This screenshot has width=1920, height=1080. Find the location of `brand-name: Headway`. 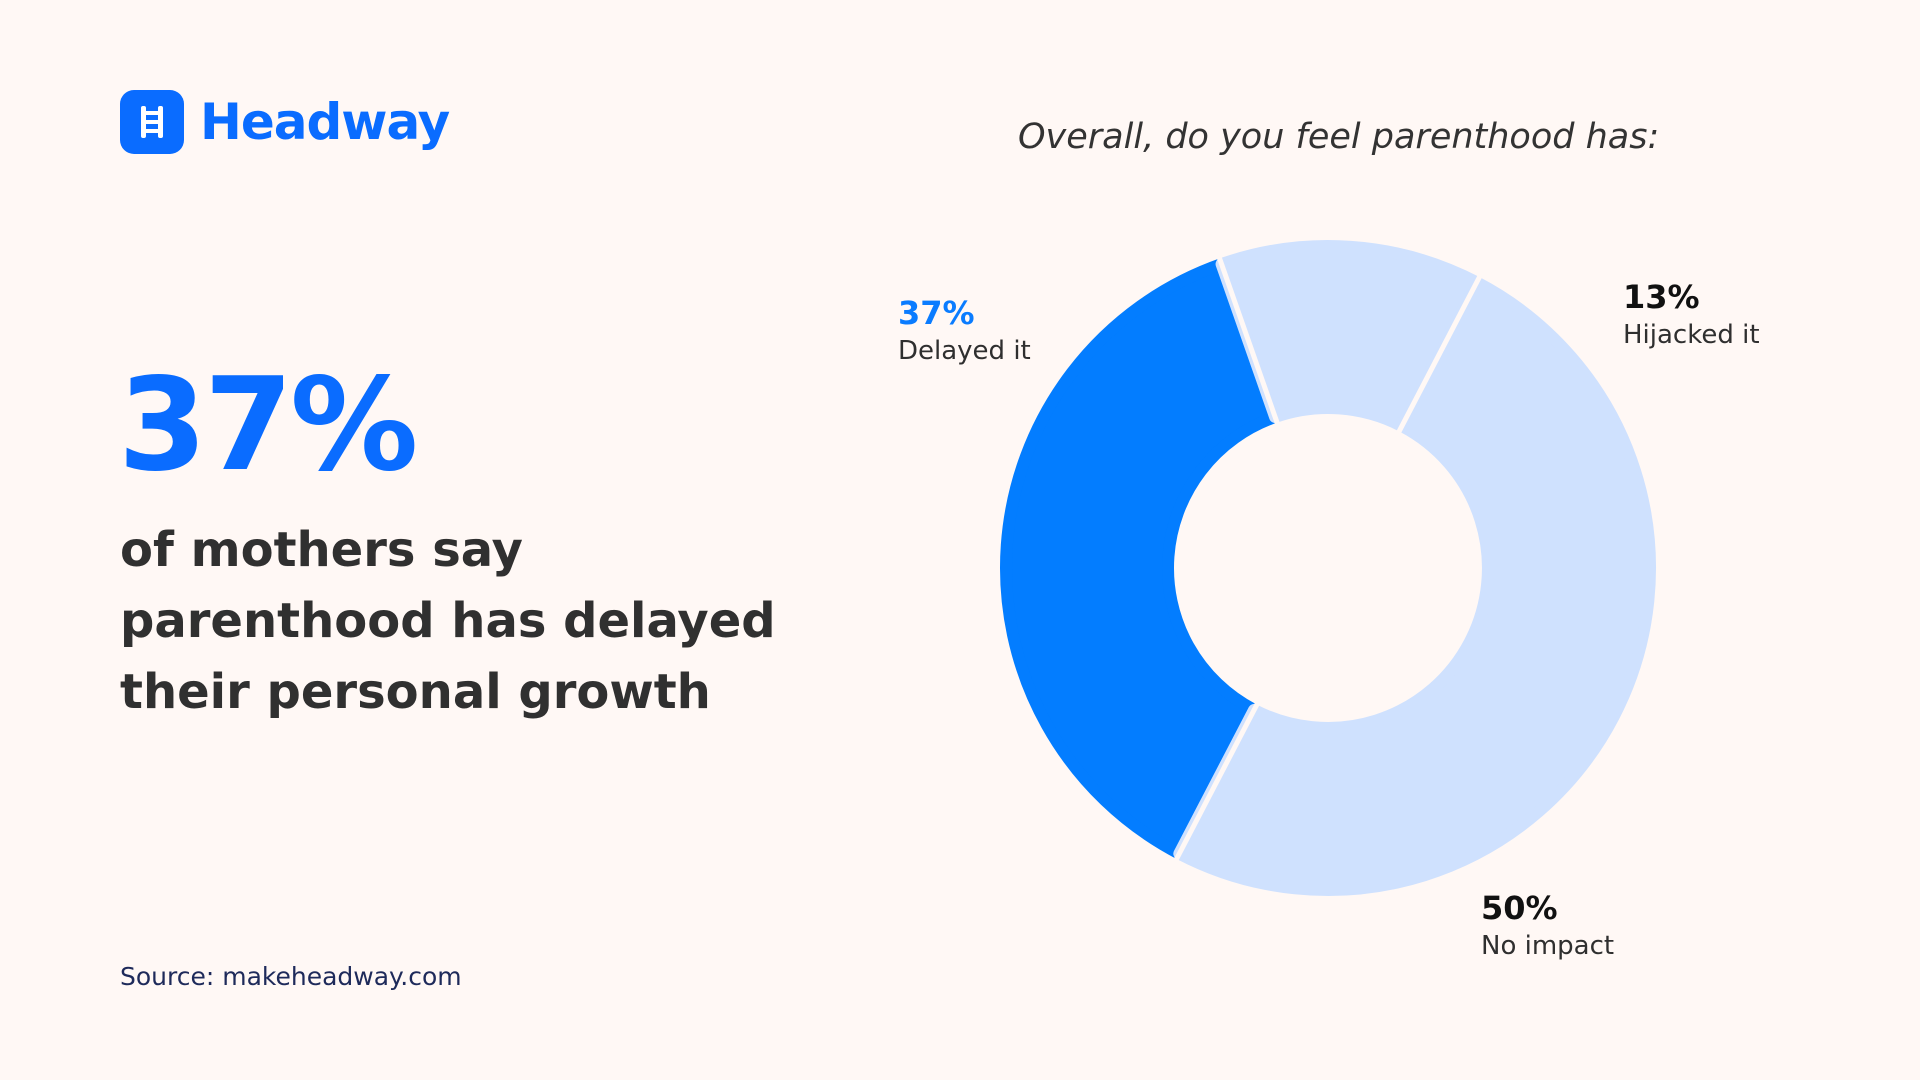

brand-name: Headway is located at coordinates (325, 122).